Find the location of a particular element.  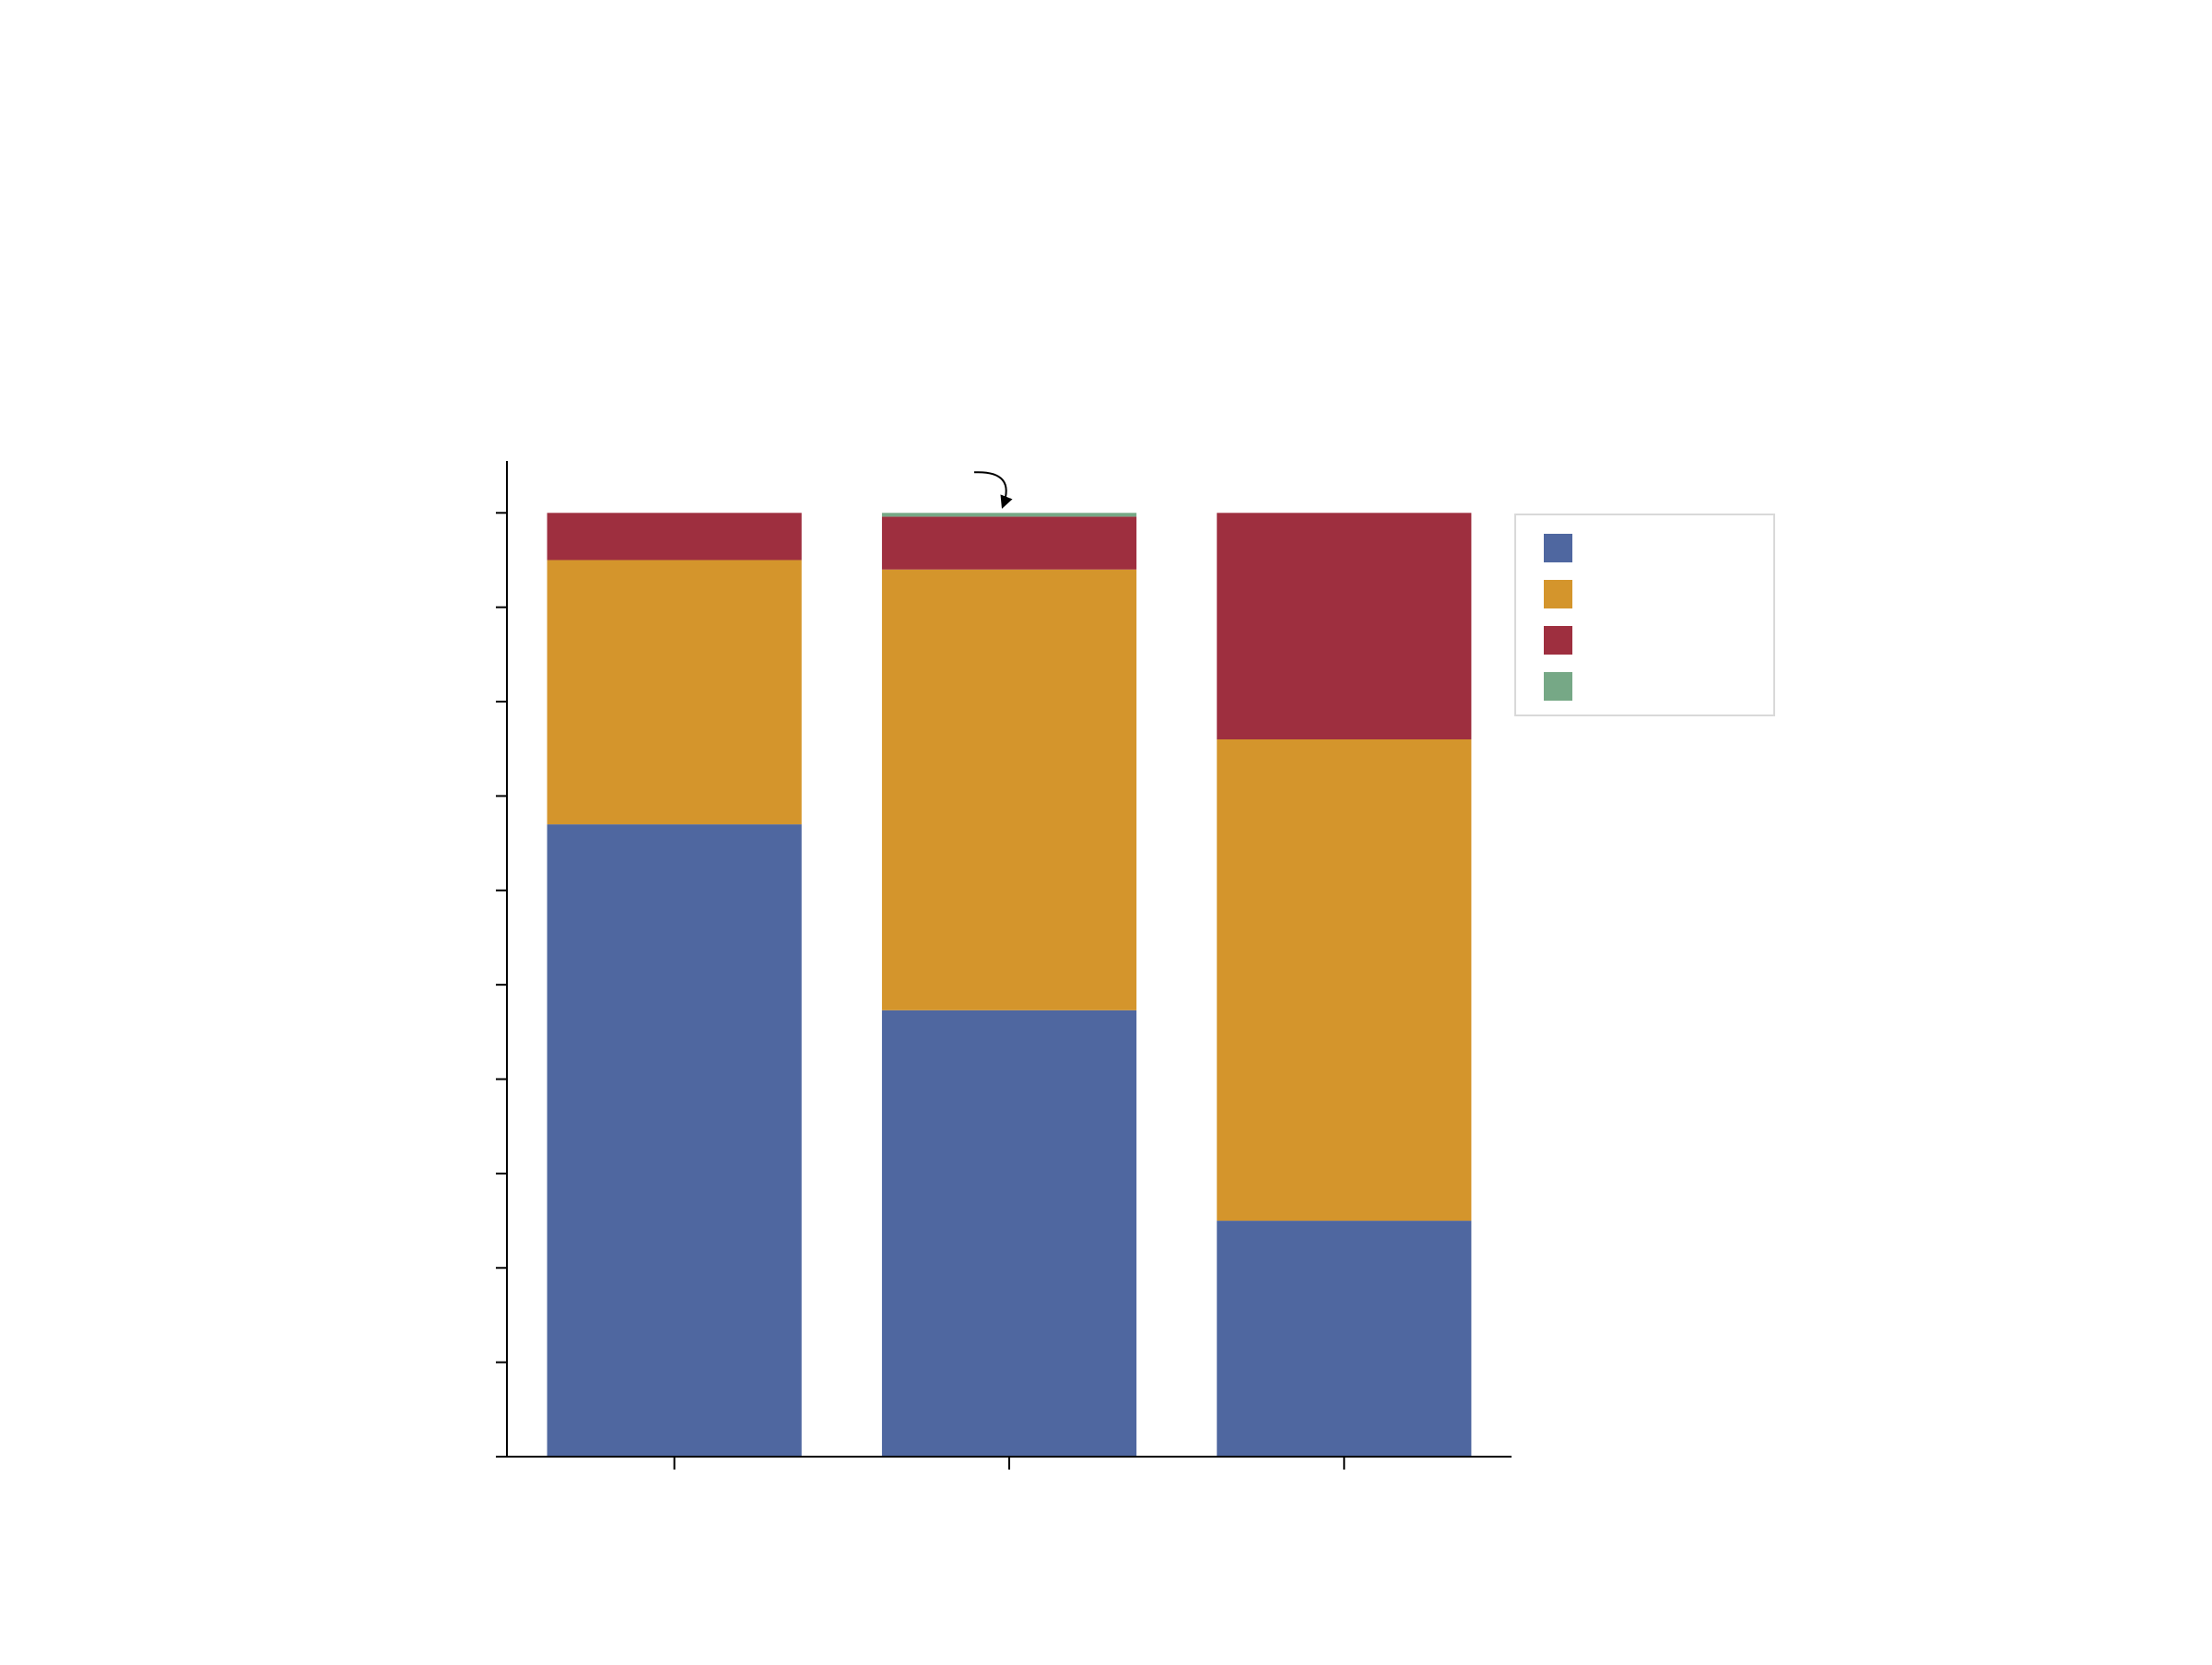

annotation-arrow is located at coordinates (993, 490).